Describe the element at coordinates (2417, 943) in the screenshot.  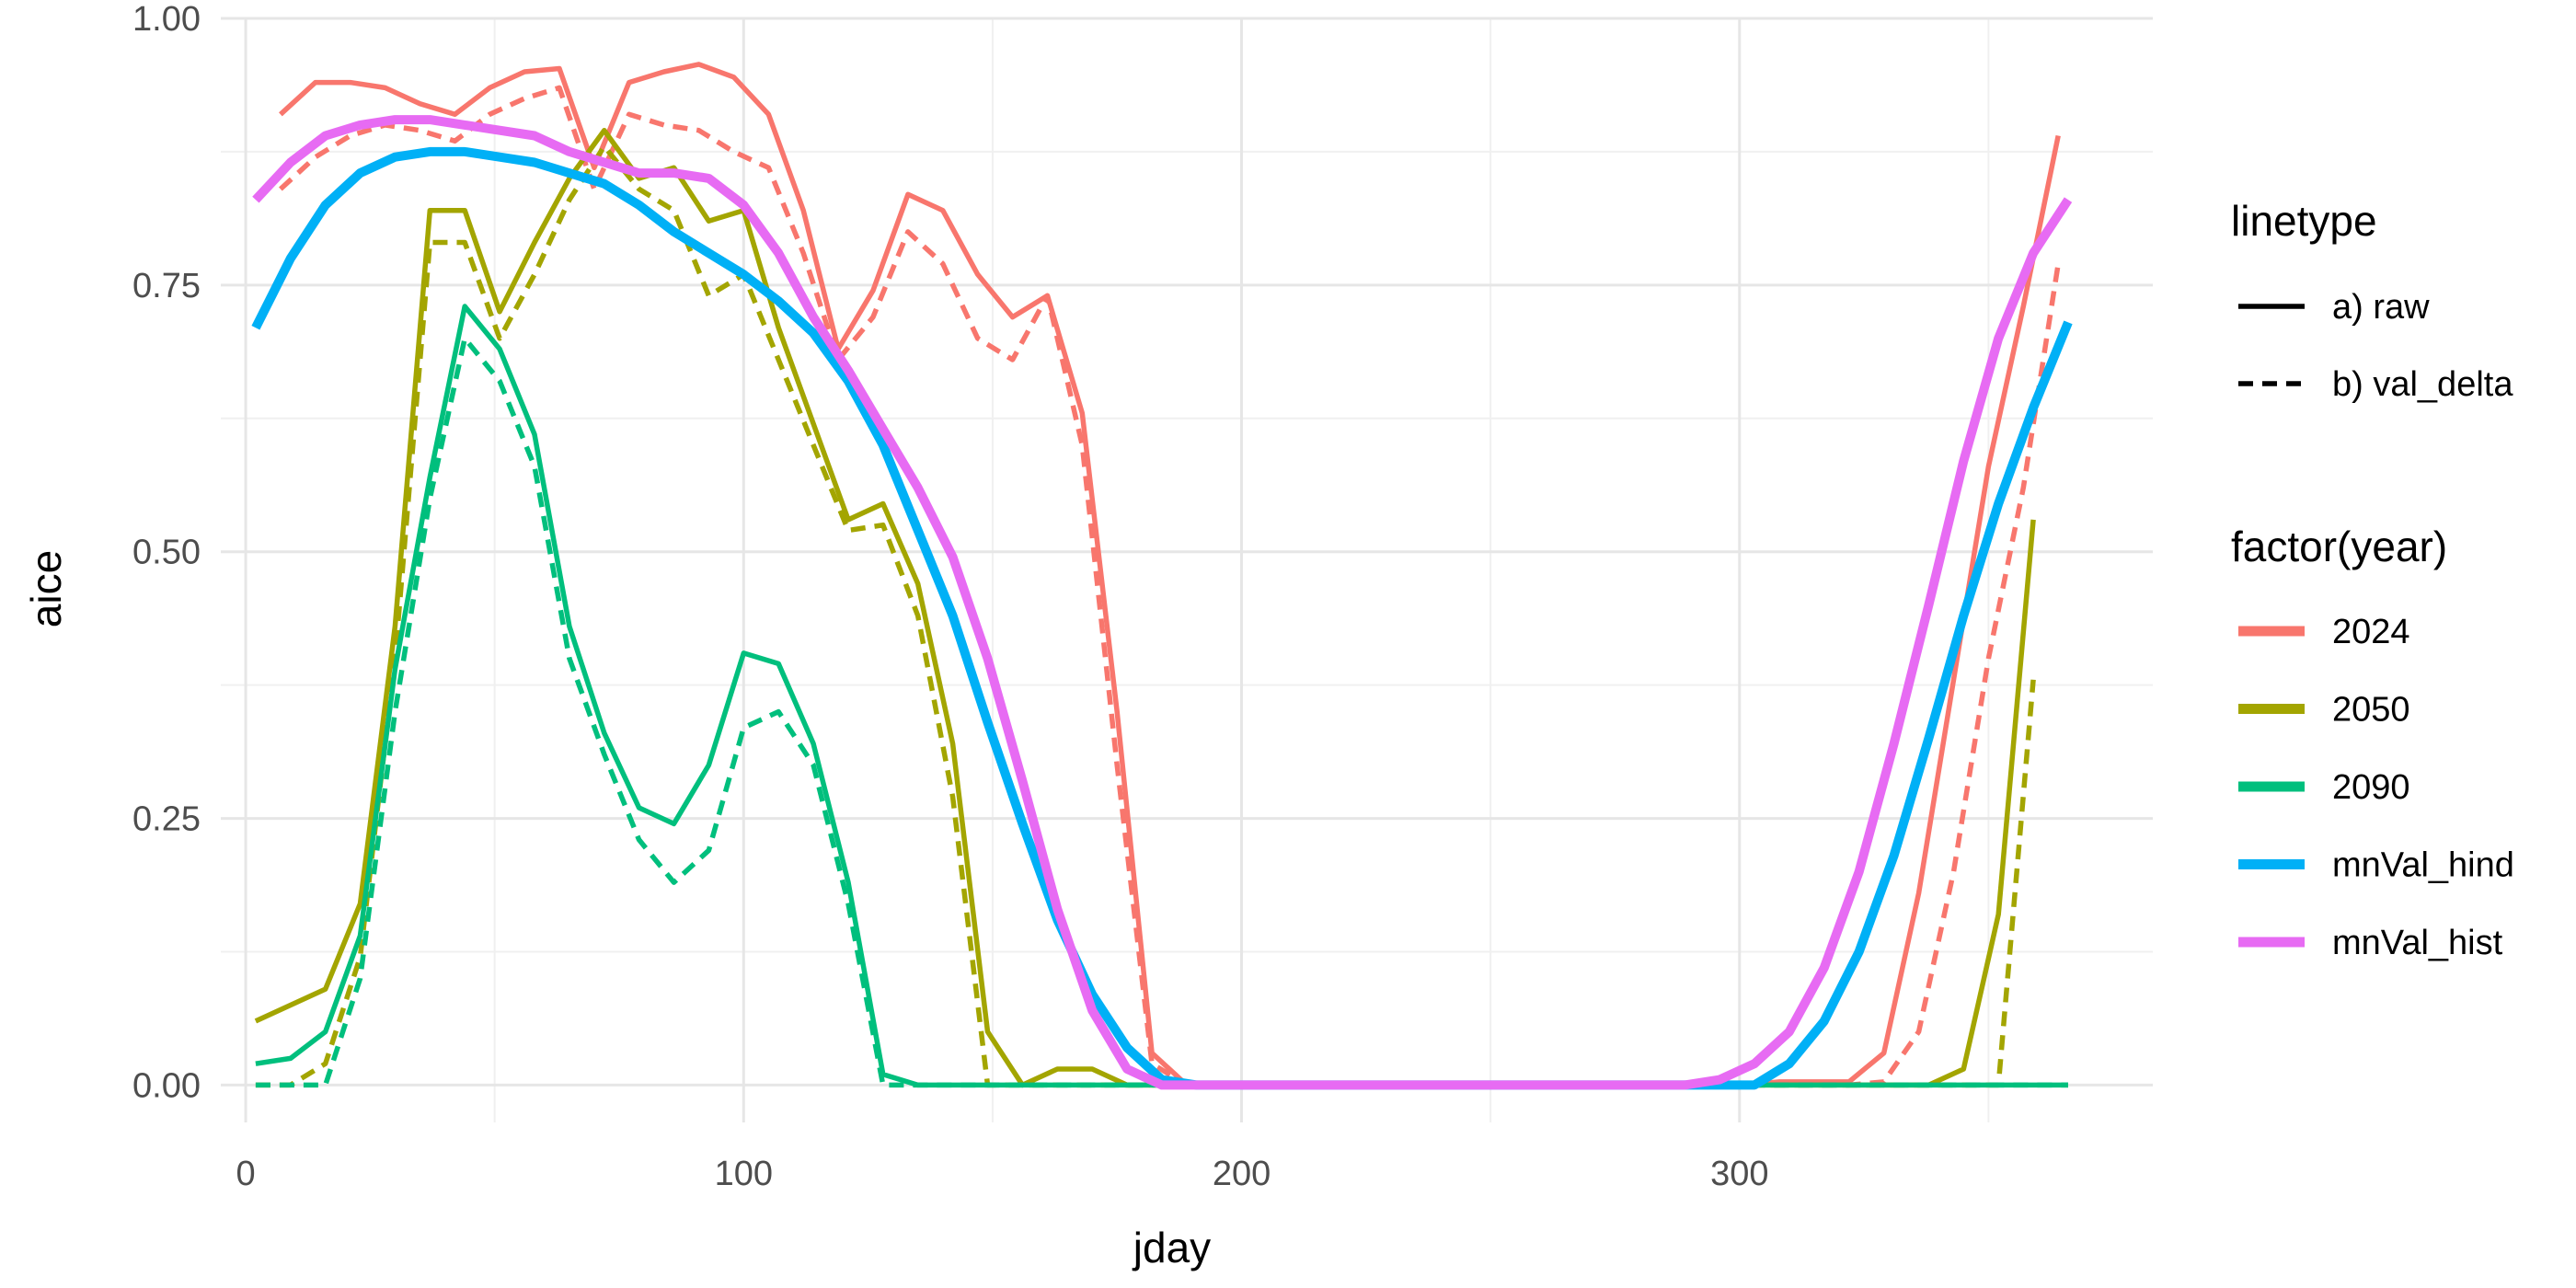
I see `legend-label-year: mnVal_hist` at that location.